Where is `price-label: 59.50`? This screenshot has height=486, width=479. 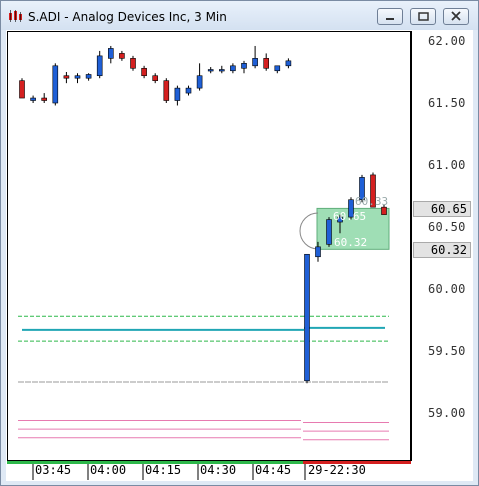 price-label: 59.50 is located at coordinates (447, 351).